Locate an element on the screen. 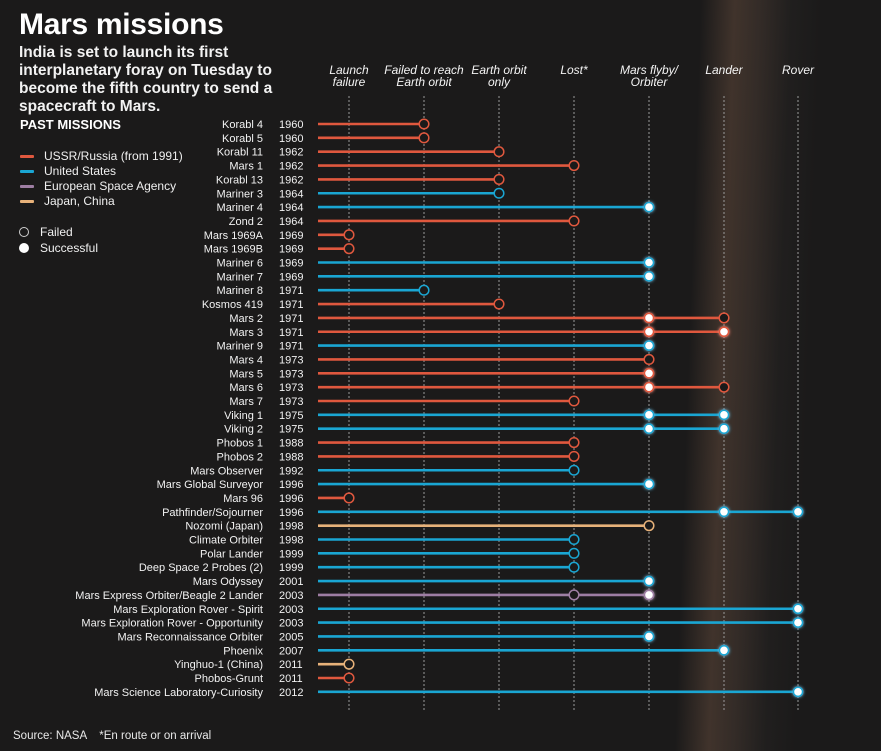 The height and width of the screenshot is (751, 881). mission-row: Mars Exploration Rover - Spirit 2003 is located at coordinates (458, 609).